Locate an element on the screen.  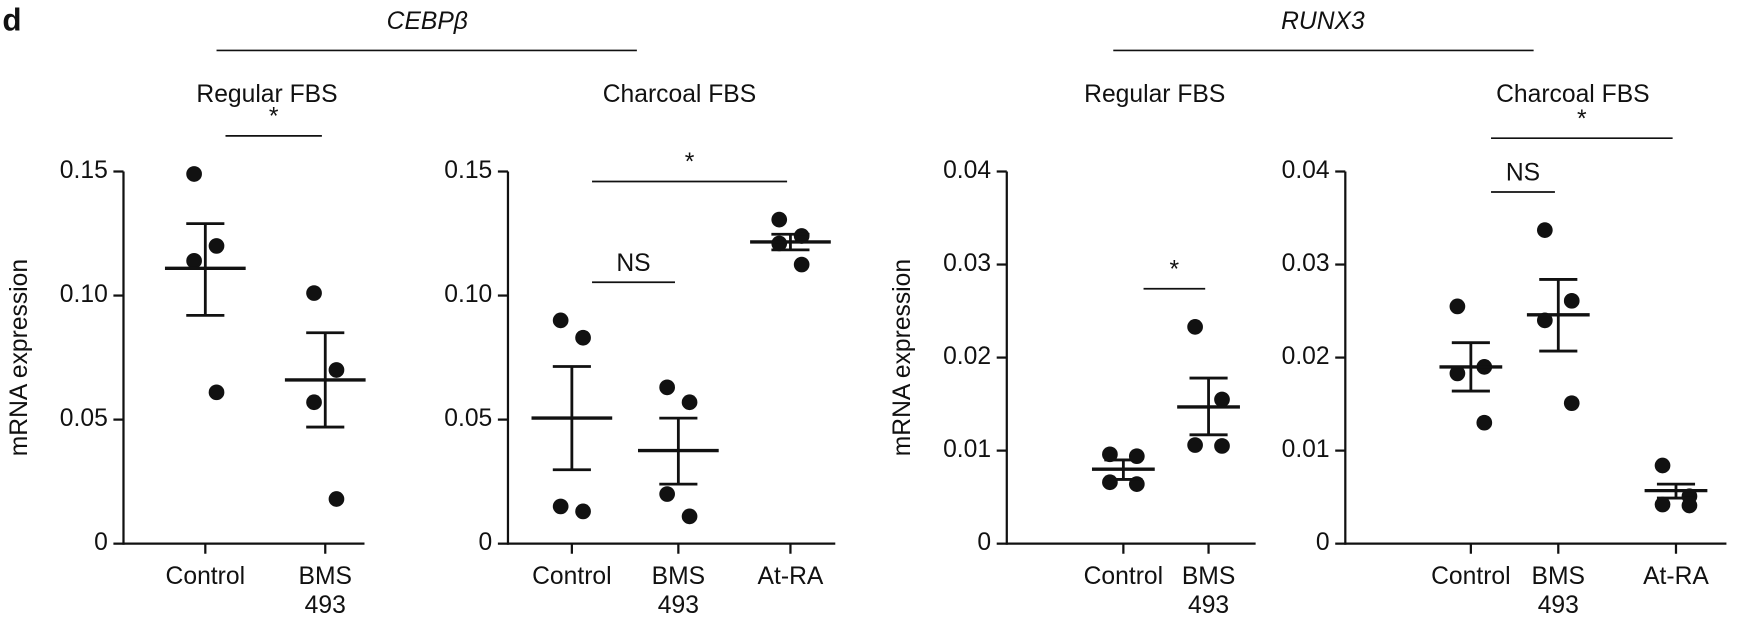
gene-title: RUNX3 is located at coordinates (1323, 21).